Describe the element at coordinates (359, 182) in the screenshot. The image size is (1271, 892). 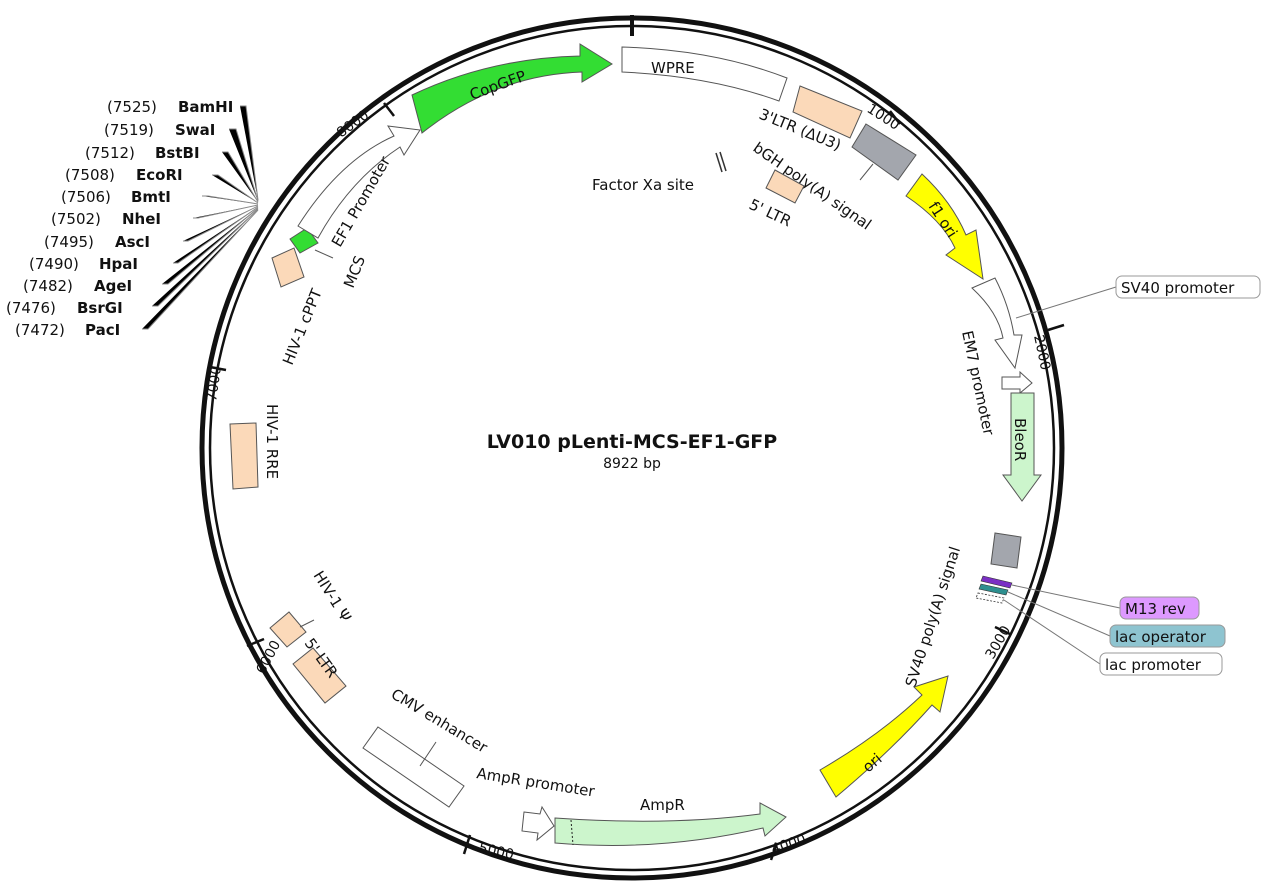
I see `feature-ef1-promoter` at that location.